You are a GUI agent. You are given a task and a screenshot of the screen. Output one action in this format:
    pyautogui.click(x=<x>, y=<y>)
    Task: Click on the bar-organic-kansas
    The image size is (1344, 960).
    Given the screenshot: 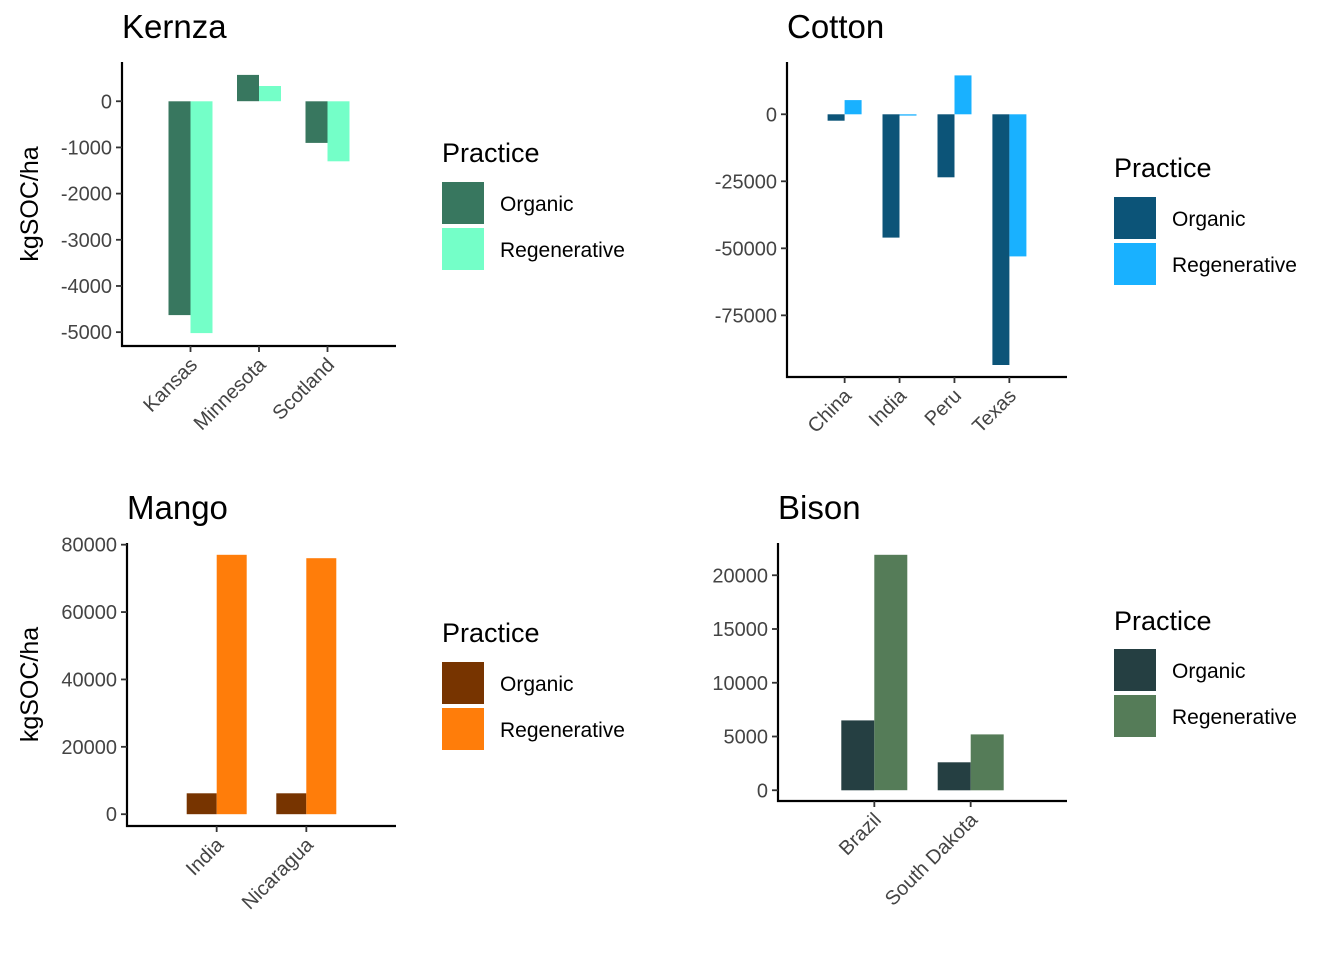 What is the action you would take?
    pyautogui.click(x=179, y=208)
    